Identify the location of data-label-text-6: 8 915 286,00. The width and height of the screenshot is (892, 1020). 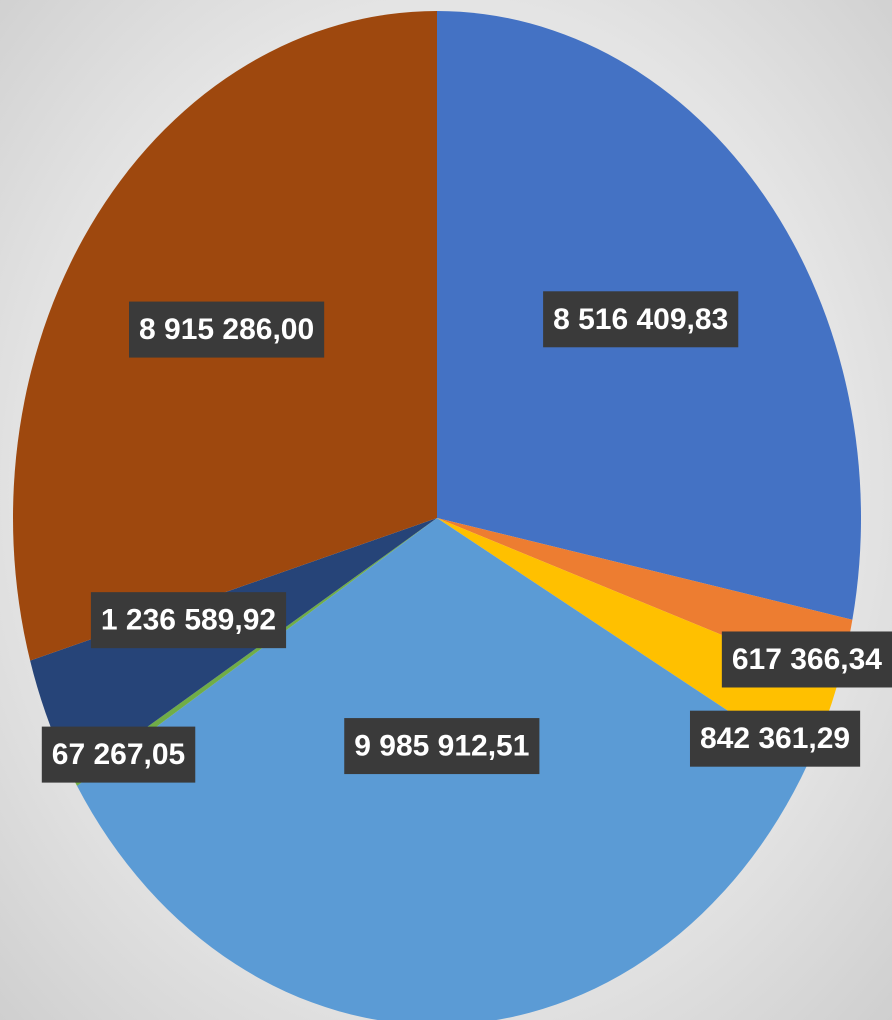
(226, 329).